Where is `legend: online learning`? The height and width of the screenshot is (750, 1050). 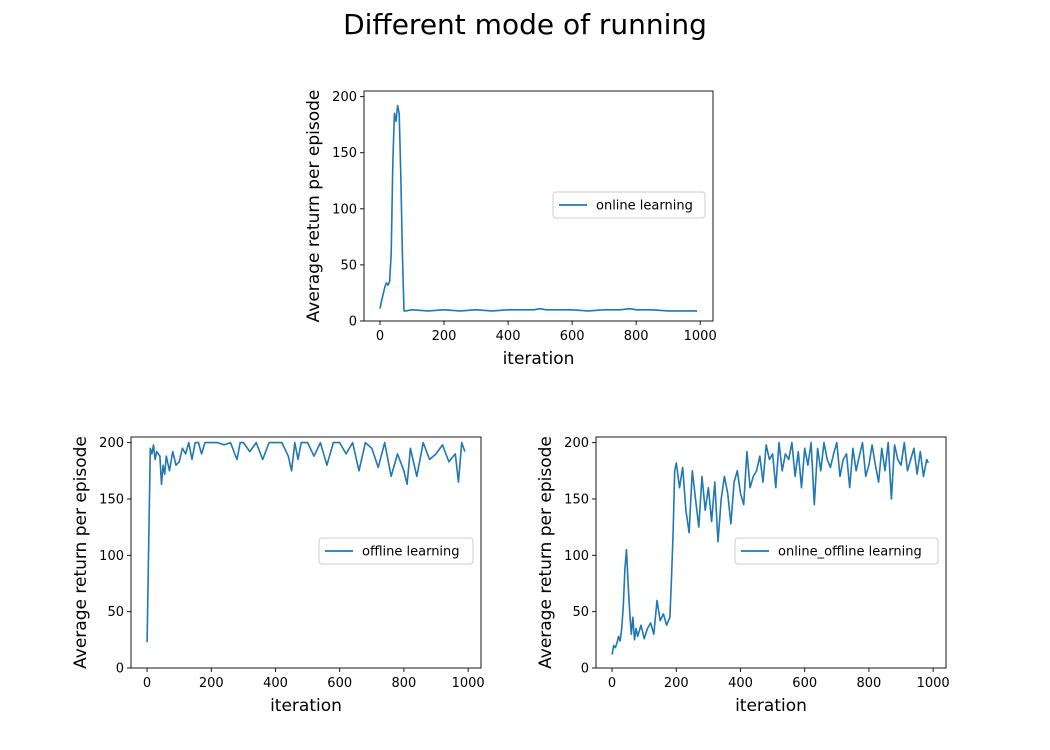
legend: online learning is located at coordinates (629, 205).